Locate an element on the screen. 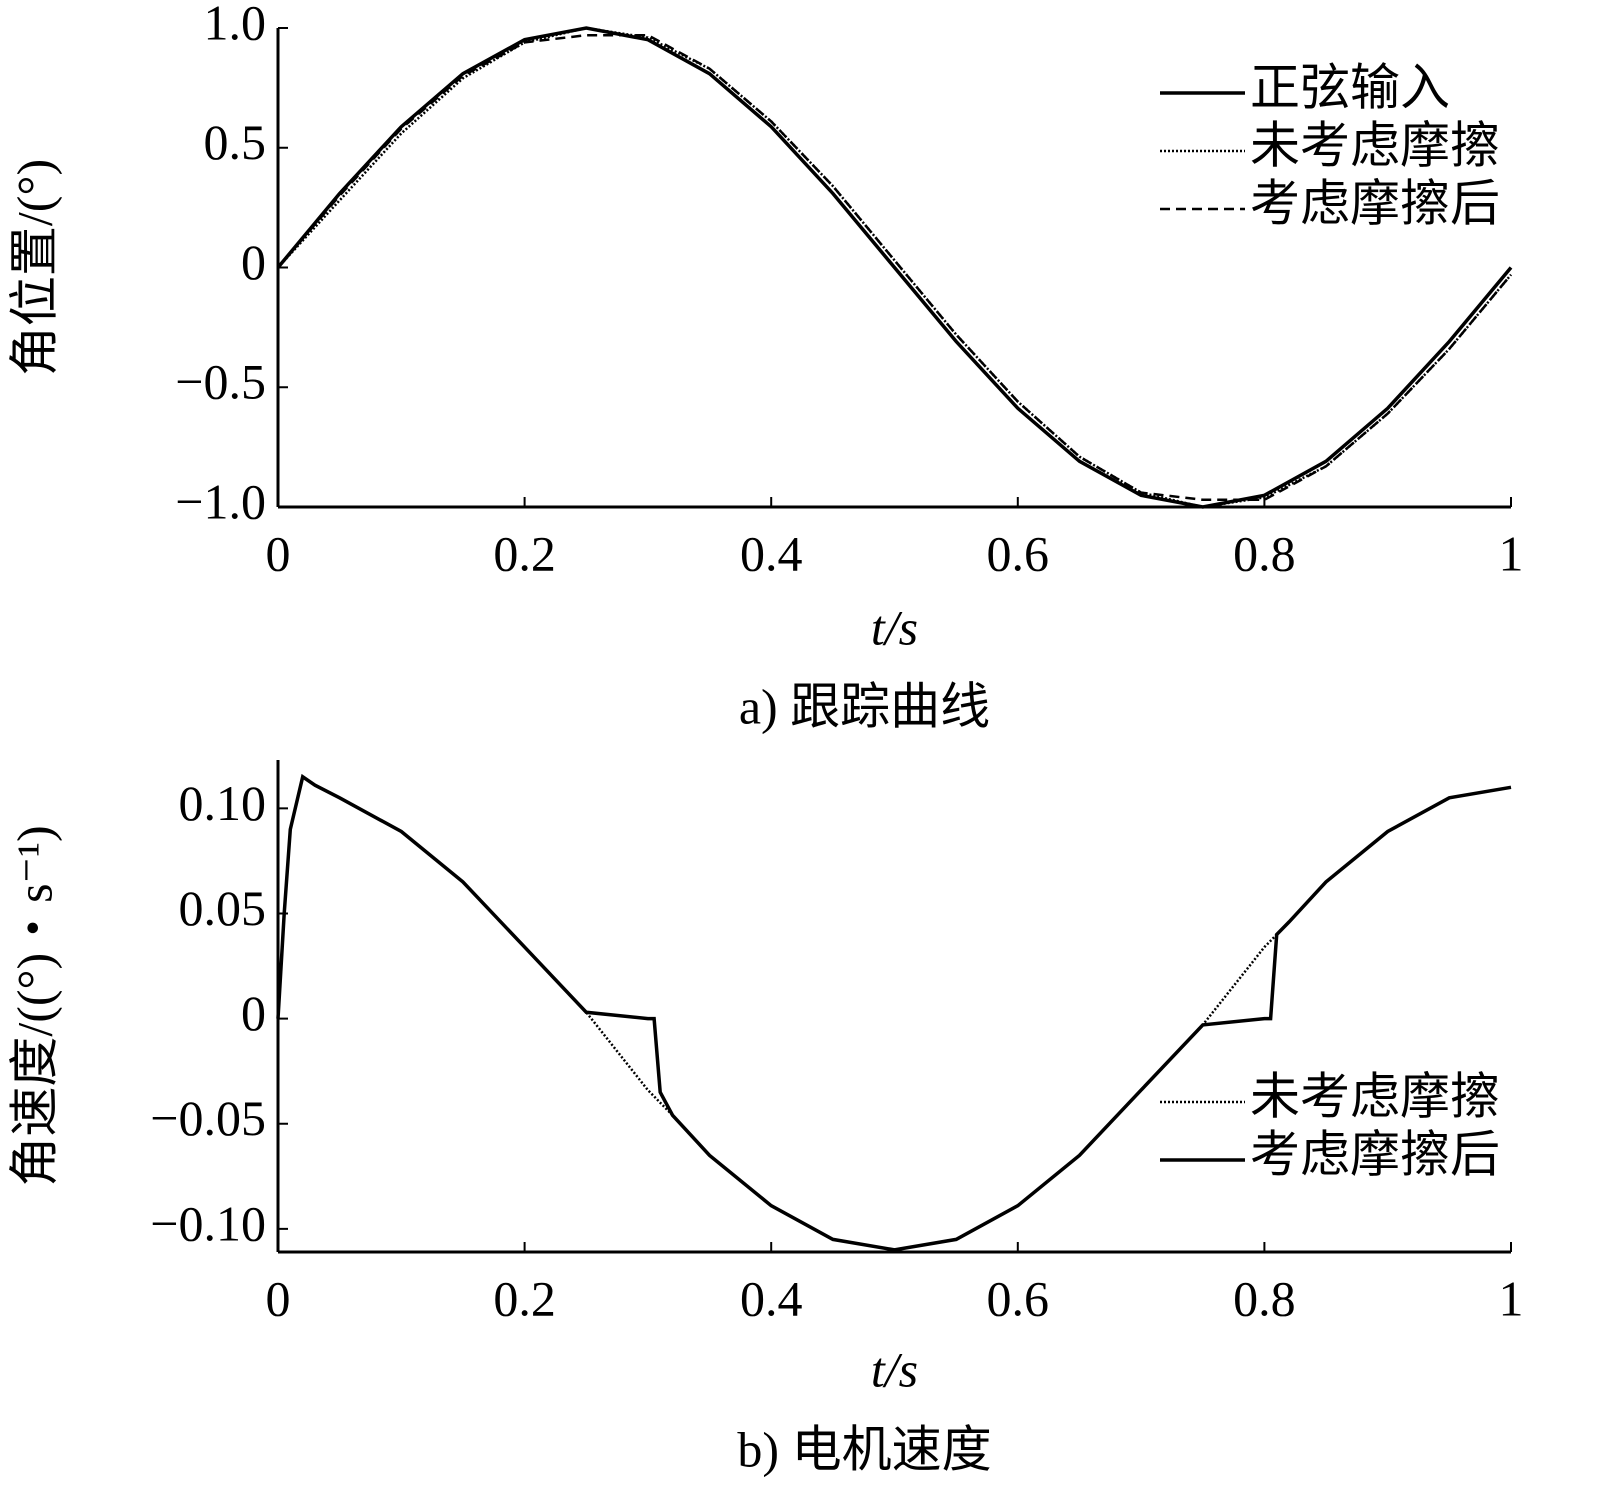 The width and height of the screenshot is (1609, 1495). y-tick-label: 0.5 is located at coordinates (235, 142).